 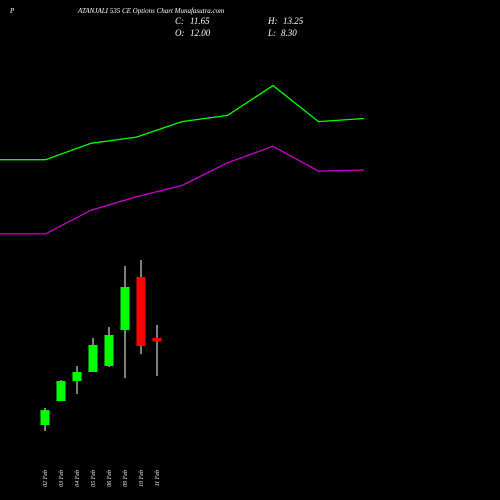 What do you see at coordinates (46, 478) in the screenshot?
I see `x-tick-label: 02 Feb` at bounding box center [46, 478].